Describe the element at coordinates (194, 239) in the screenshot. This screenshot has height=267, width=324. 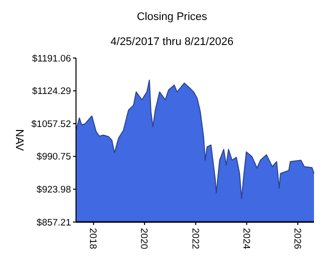
I see `x-tick-label: 2022` at that location.